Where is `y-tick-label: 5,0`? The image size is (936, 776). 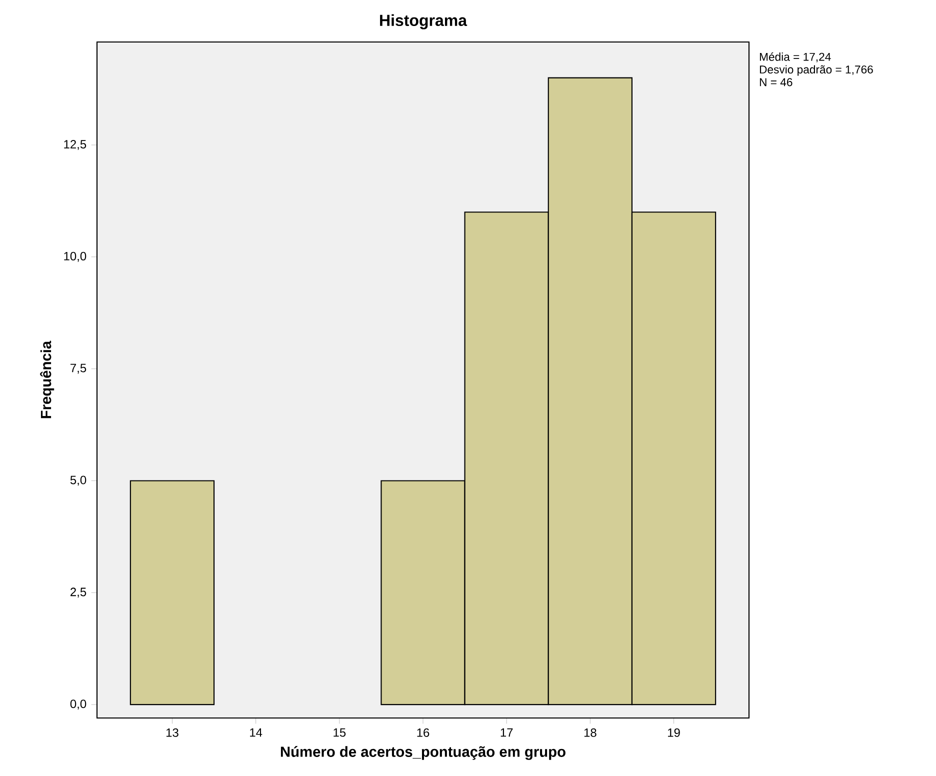
y-tick-label: 5,0 is located at coordinates (78, 481).